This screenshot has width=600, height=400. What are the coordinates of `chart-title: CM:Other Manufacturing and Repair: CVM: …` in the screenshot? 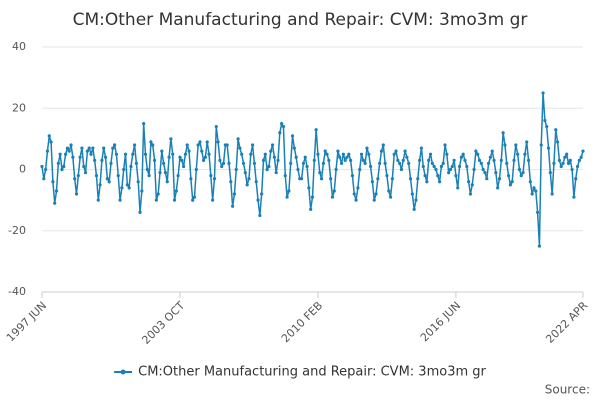 It's located at (300, 20).